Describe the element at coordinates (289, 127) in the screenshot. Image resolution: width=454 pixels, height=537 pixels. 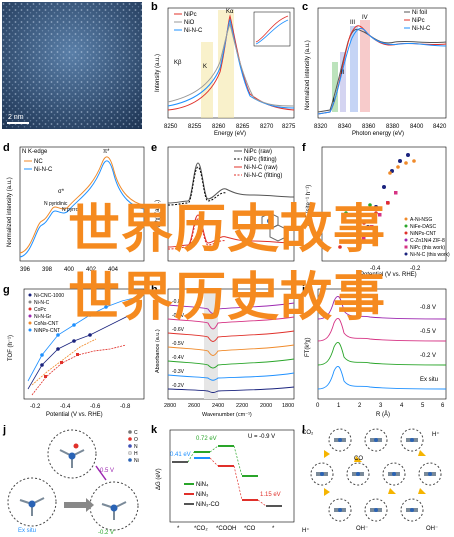
I see `tick: 8275` at that location.